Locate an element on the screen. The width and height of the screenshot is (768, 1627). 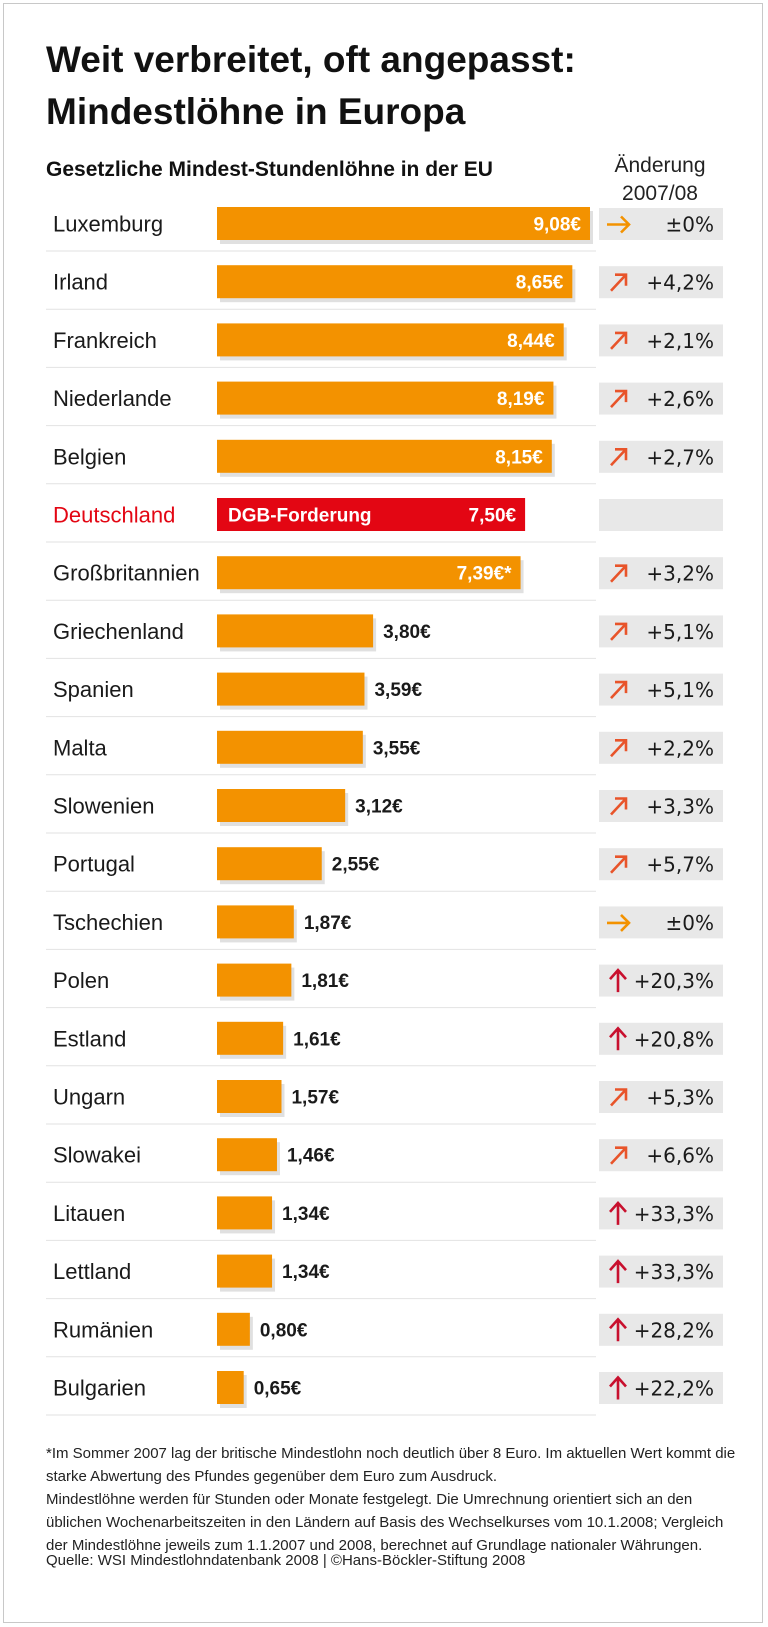
country-label: Tschechien is located at coordinates (108, 922).